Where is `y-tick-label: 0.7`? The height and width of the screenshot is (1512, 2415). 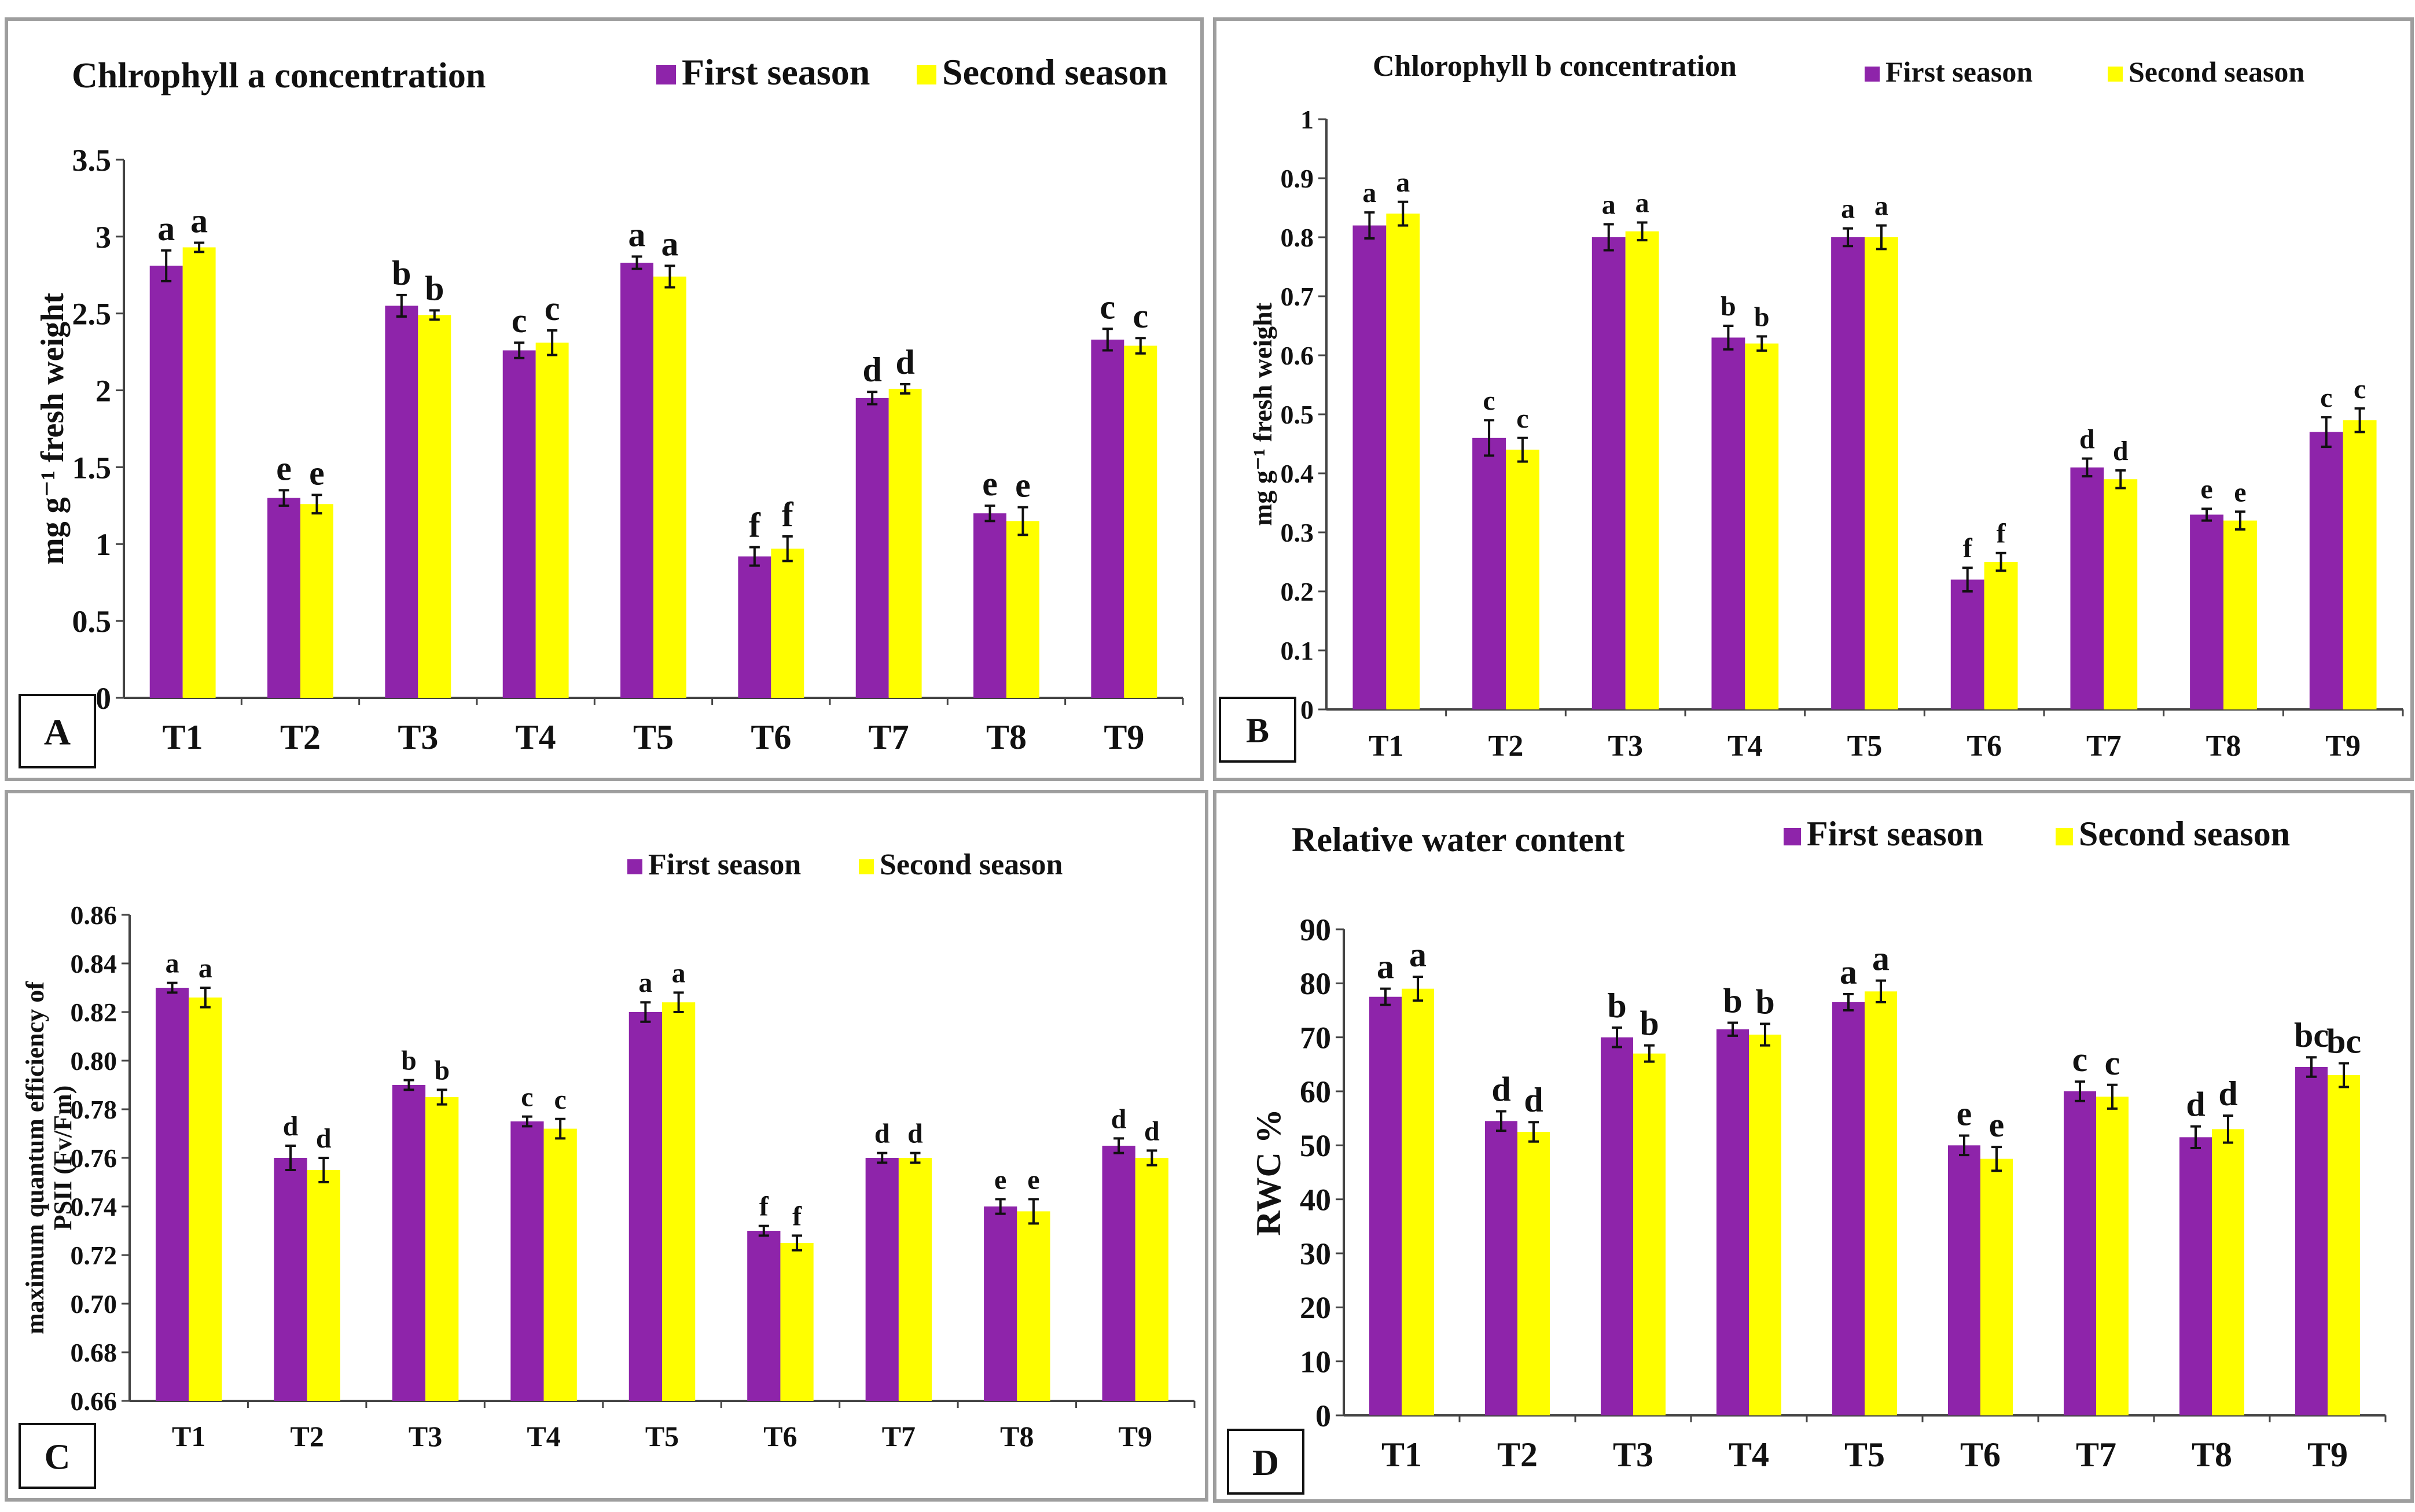 y-tick-label: 0.7 is located at coordinates (1297, 296).